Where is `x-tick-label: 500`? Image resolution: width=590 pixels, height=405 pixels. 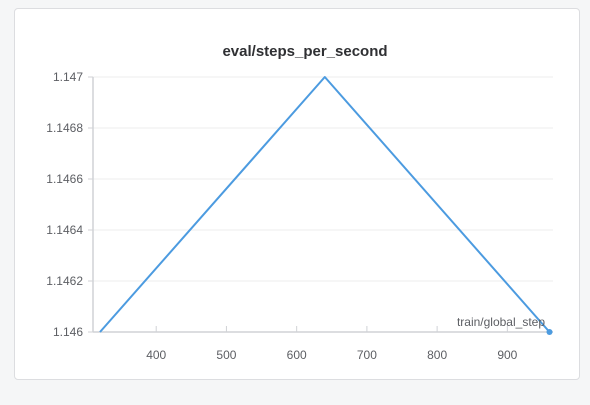
x-tick-label: 500 is located at coordinates (226, 355).